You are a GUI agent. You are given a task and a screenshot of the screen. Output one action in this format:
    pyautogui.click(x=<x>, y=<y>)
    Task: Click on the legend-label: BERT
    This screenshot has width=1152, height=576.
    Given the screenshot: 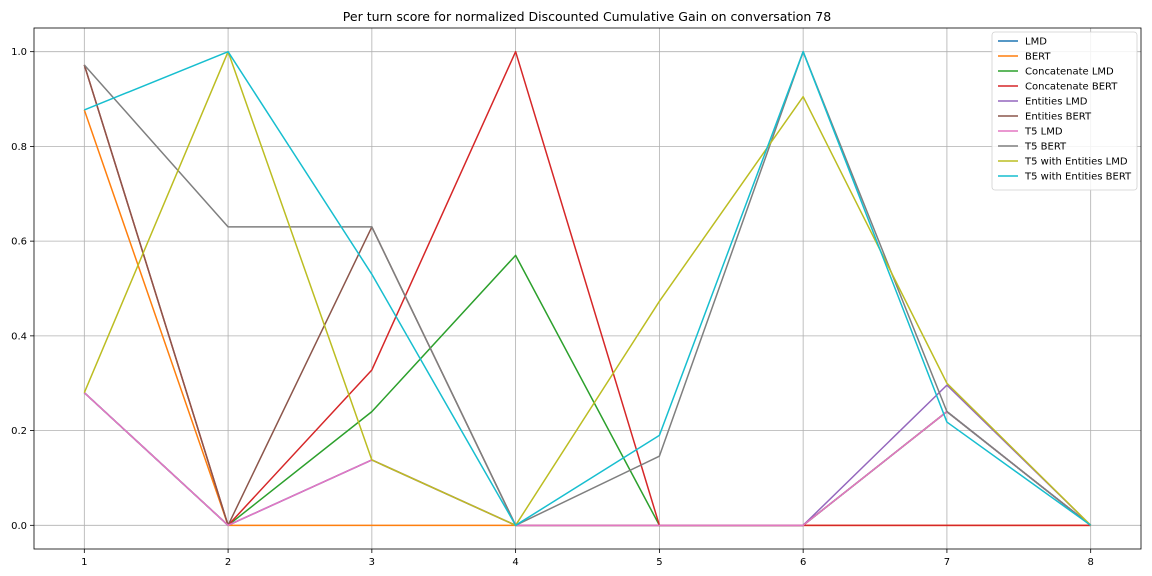 What is the action you would take?
    pyautogui.click(x=1038, y=57)
    